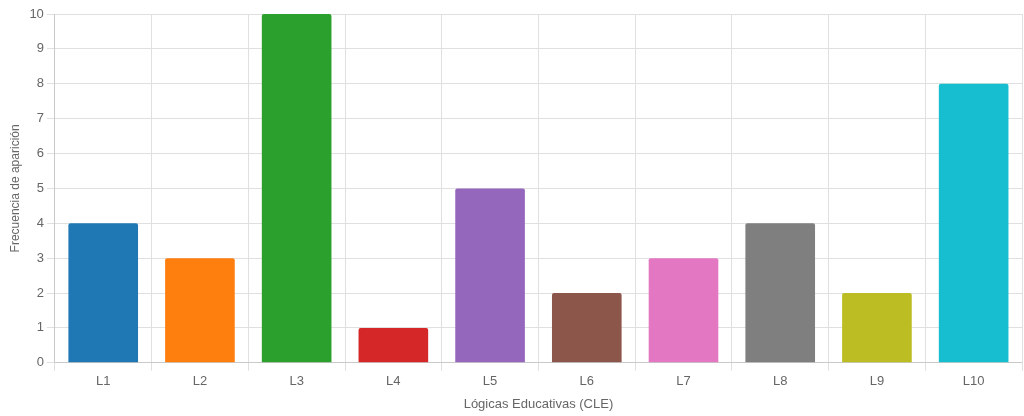 This screenshot has height=416, width=1024. What do you see at coordinates (40, 83) in the screenshot?
I see `y-tick-label: 8` at bounding box center [40, 83].